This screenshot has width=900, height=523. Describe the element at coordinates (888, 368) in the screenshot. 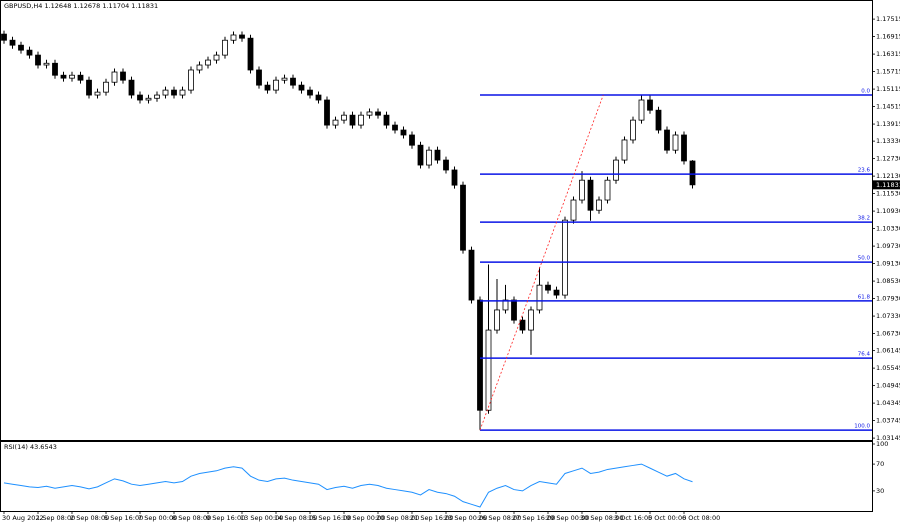

I see `y-tick-label: 1.05545` at that location.